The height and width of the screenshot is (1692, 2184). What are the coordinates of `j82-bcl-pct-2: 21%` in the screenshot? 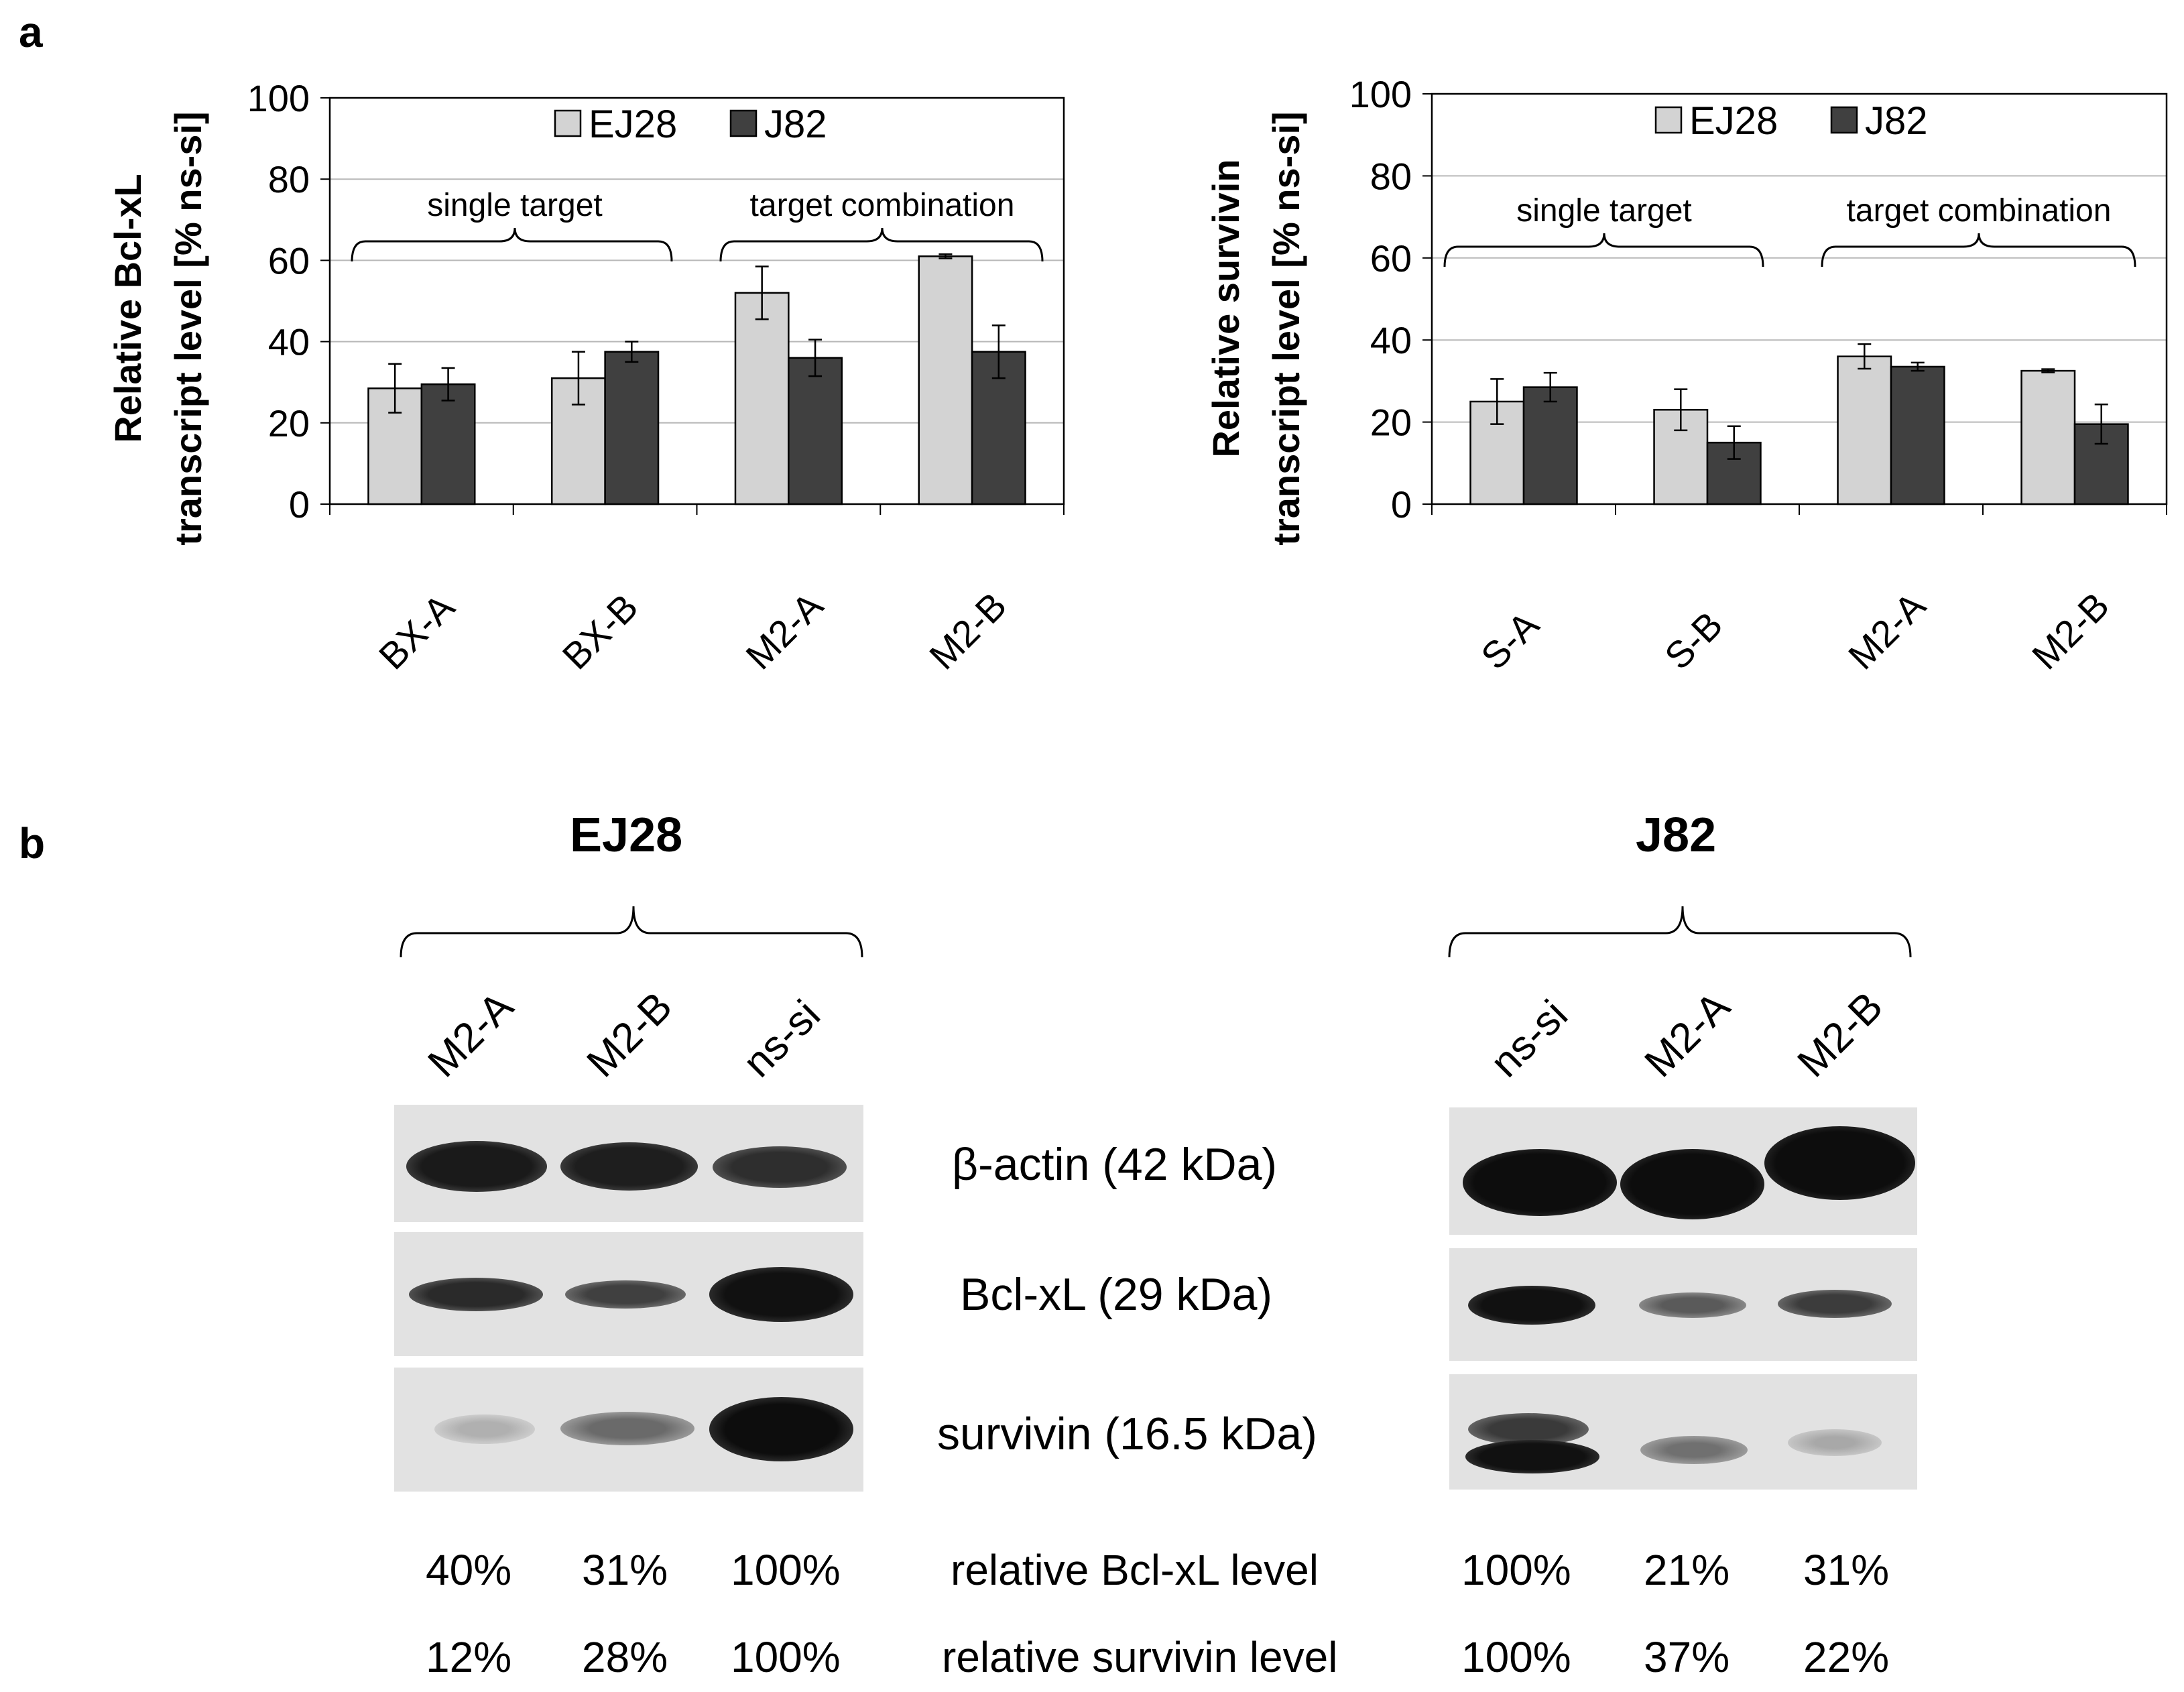 It's located at (1687, 1570).